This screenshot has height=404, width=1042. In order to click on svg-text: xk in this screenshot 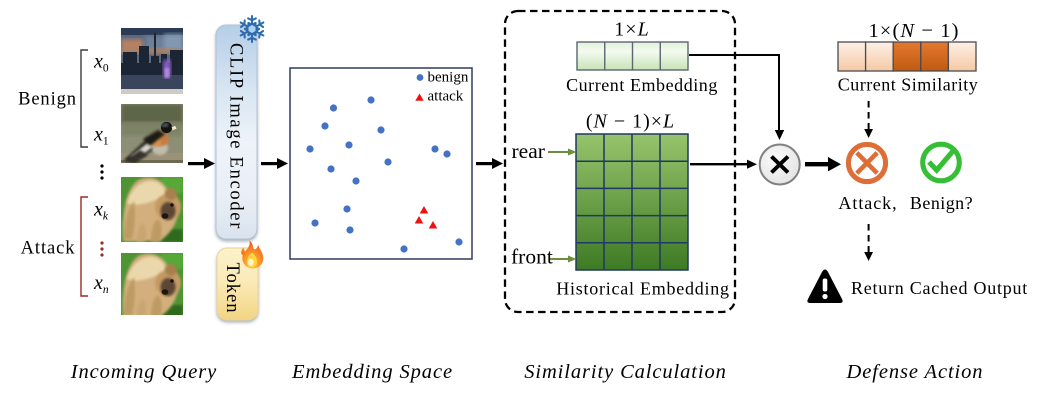, I will do `click(101, 211)`.